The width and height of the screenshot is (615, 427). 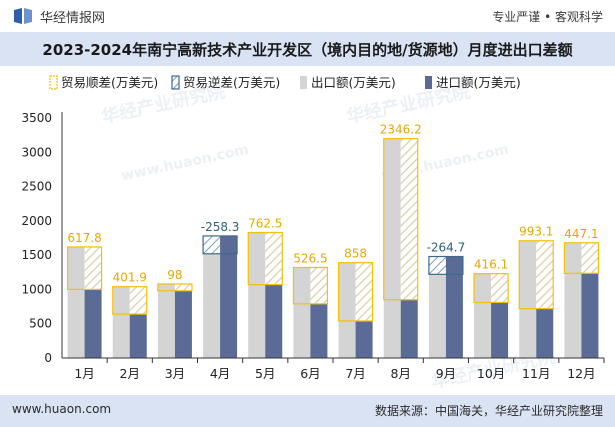 What do you see at coordinates (231, 82) in the screenshot?
I see `legend-label: 贸易逆差(万美元)` at bounding box center [231, 82].